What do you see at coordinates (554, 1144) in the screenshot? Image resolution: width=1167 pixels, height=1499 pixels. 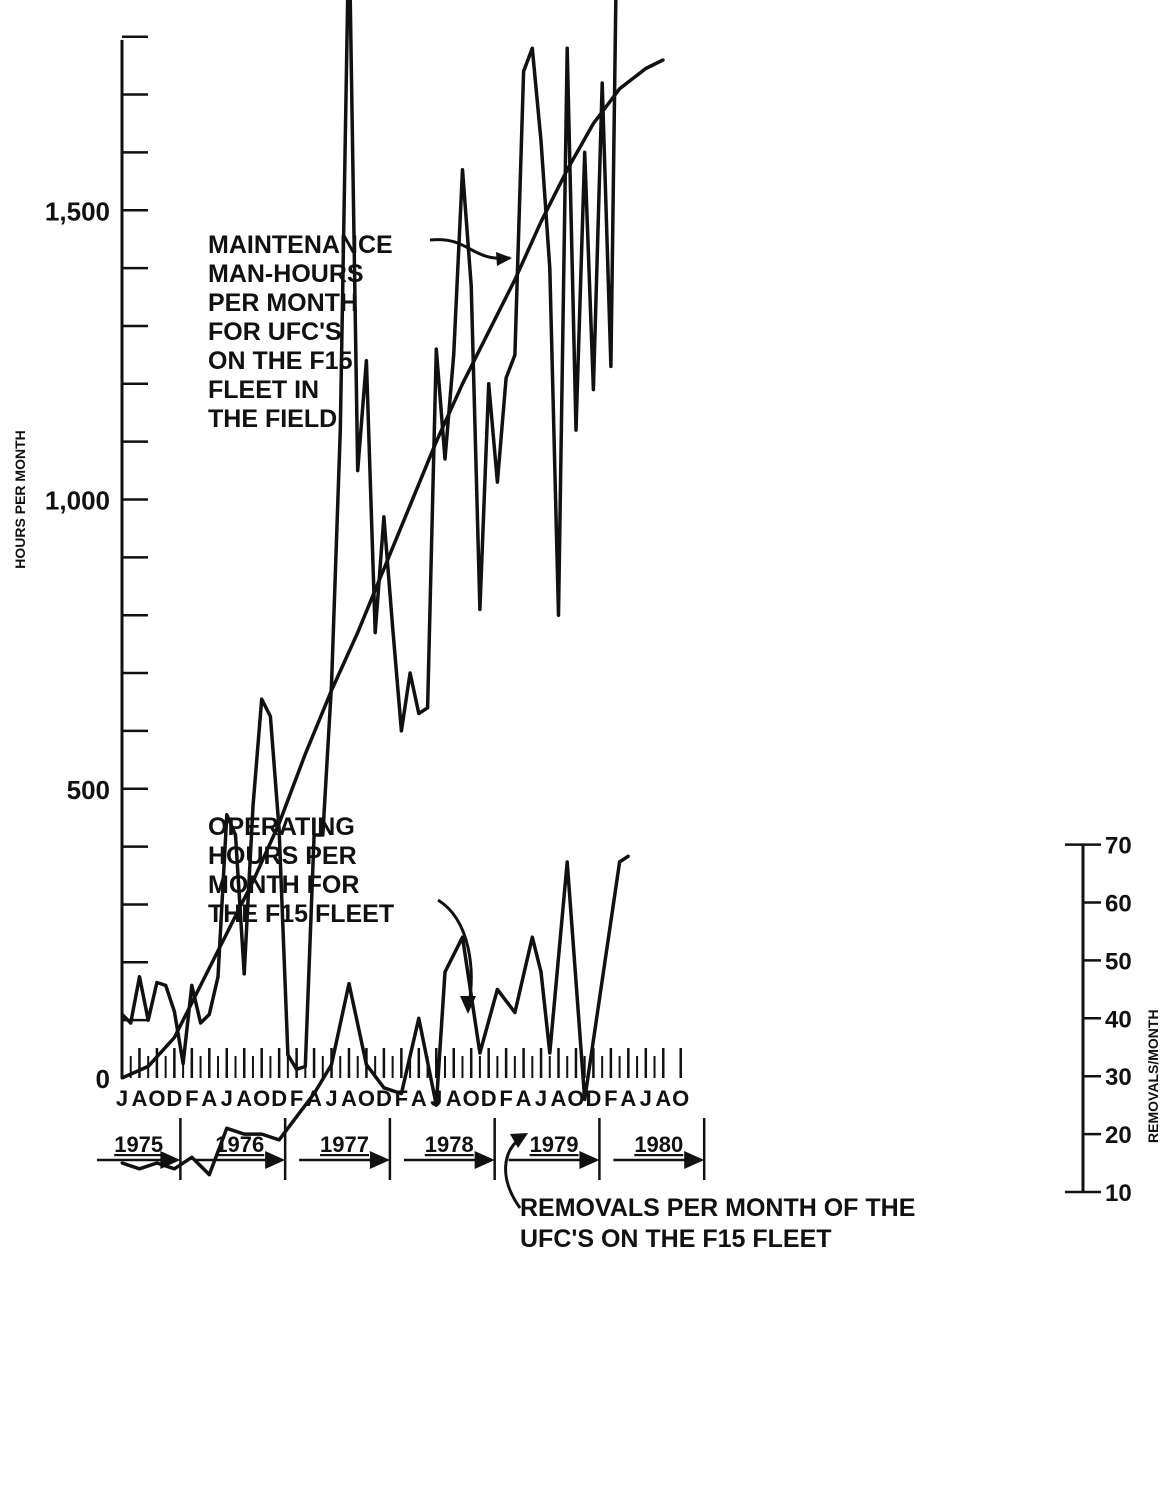 I see `year-label: 1979` at bounding box center [554, 1144].